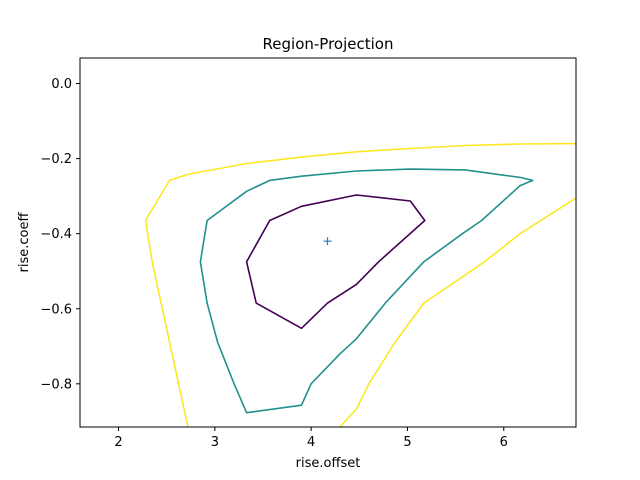 The height and width of the screenshot is (480, 640). What do you see at coordinates (215, 442) in the screenshot?
I see `x-tick-label: 3` at bounding box center [215, 442].